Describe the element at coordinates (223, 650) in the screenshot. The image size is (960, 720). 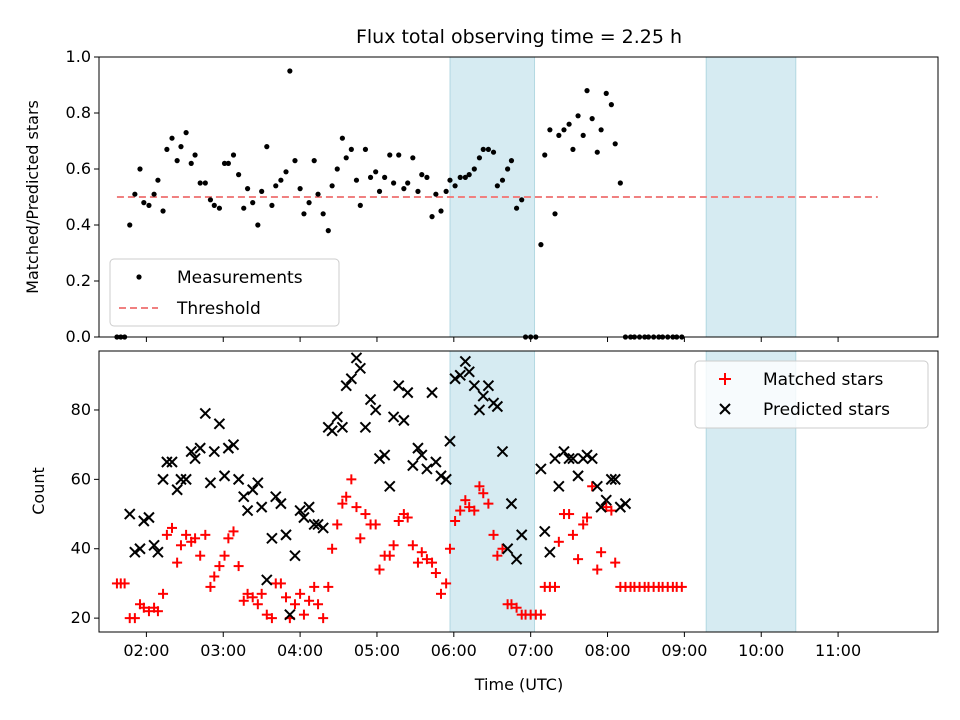
I see `x-tick-label-1: 03:00` at that location.